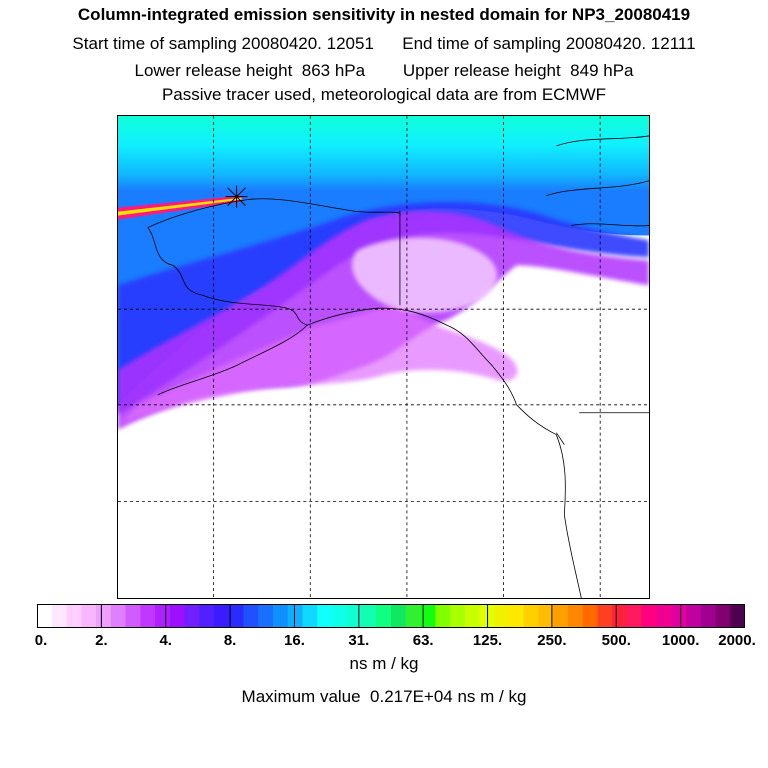 The height and width of the screenshot is (768, 768). Describe the element at coordinates (518, 70) in the screenshot. I see `release-upper: Upper release height 849 hPa` at that location.